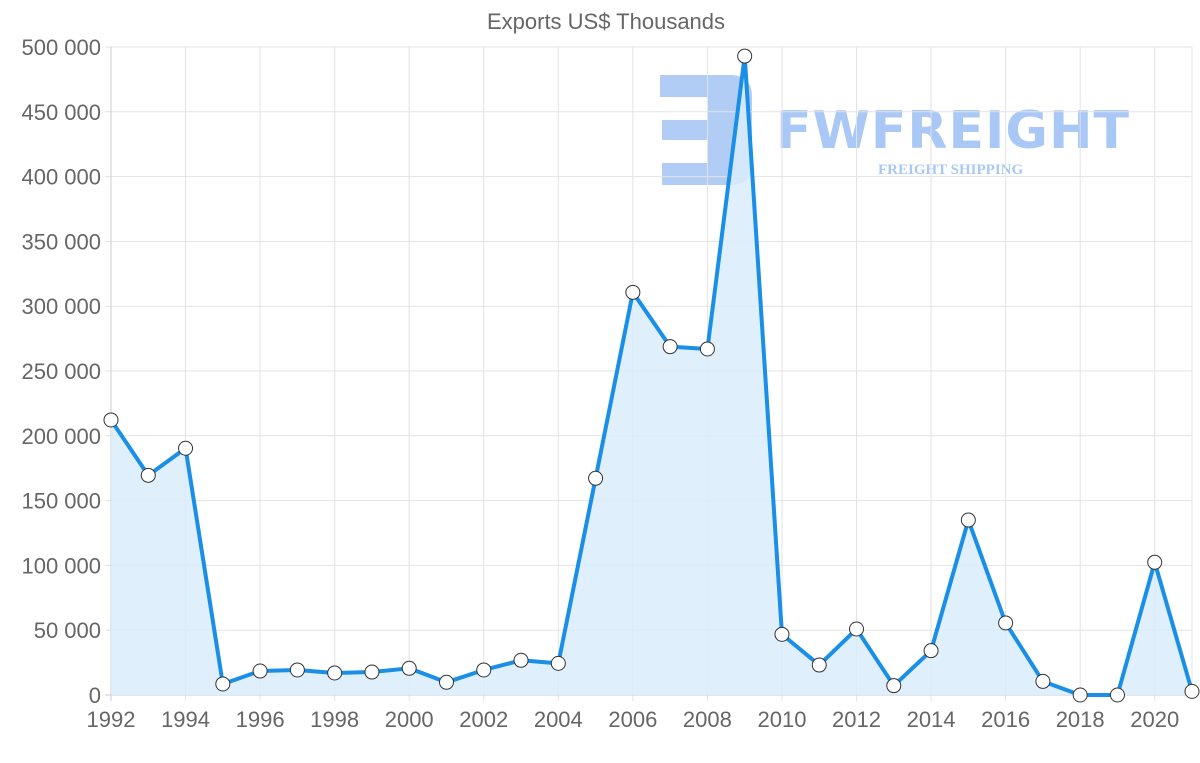 This screenshot has height=763, width=1200. Describe the element at coordinates (950, 170) in the screenshot. I see `watermark-tagline-text: FREIGHT SHIPPING` at that location.